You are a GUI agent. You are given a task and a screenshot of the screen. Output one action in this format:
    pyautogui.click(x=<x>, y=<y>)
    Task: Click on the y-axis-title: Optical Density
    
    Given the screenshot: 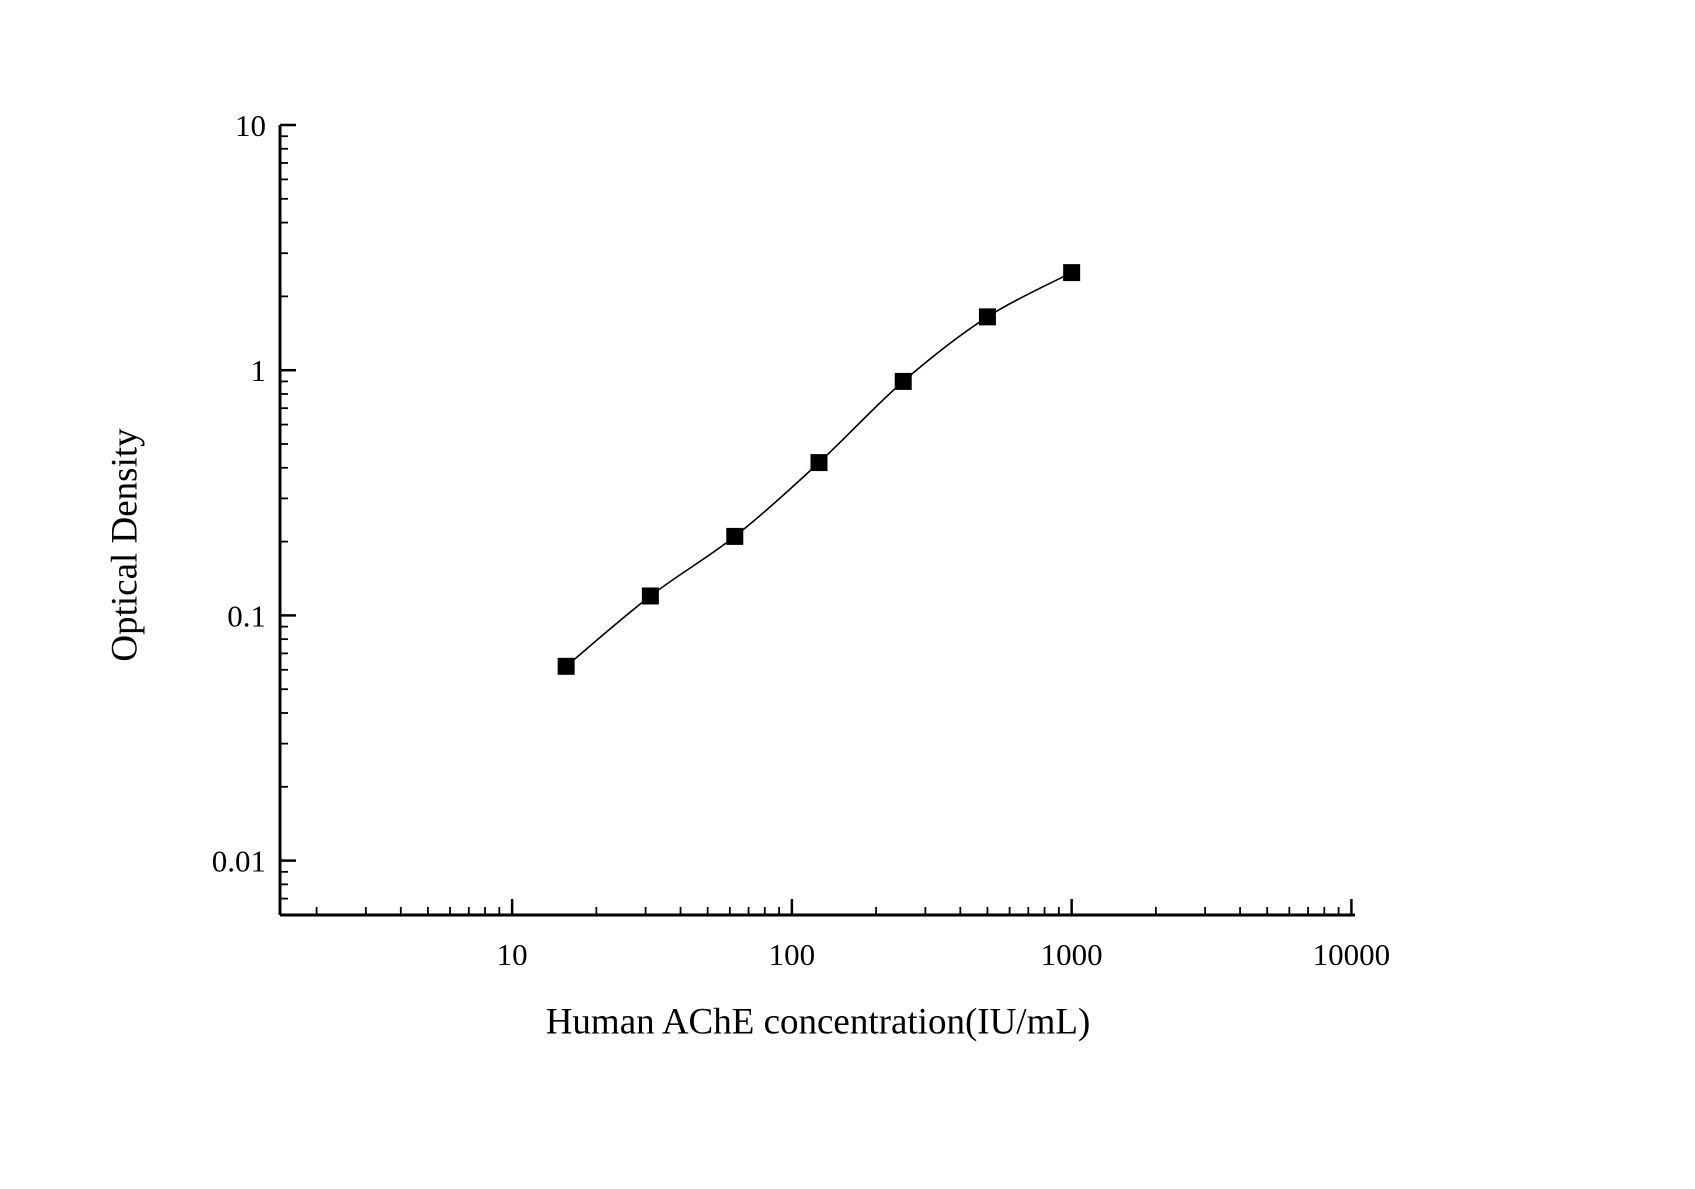 What is the action you would take?
    pyautogui.click(x=125, y=545)
    